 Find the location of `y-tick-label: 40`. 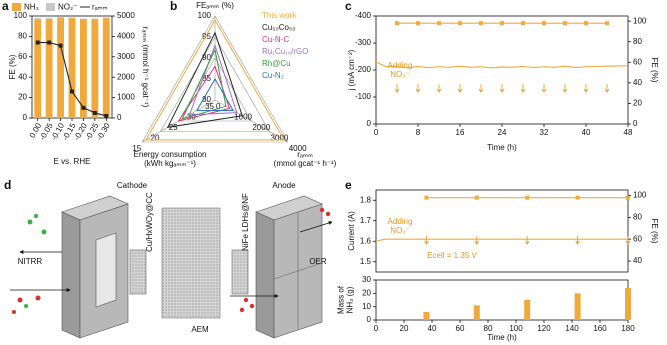

y-tick-label: 40 is located at coordinates (22, 76).